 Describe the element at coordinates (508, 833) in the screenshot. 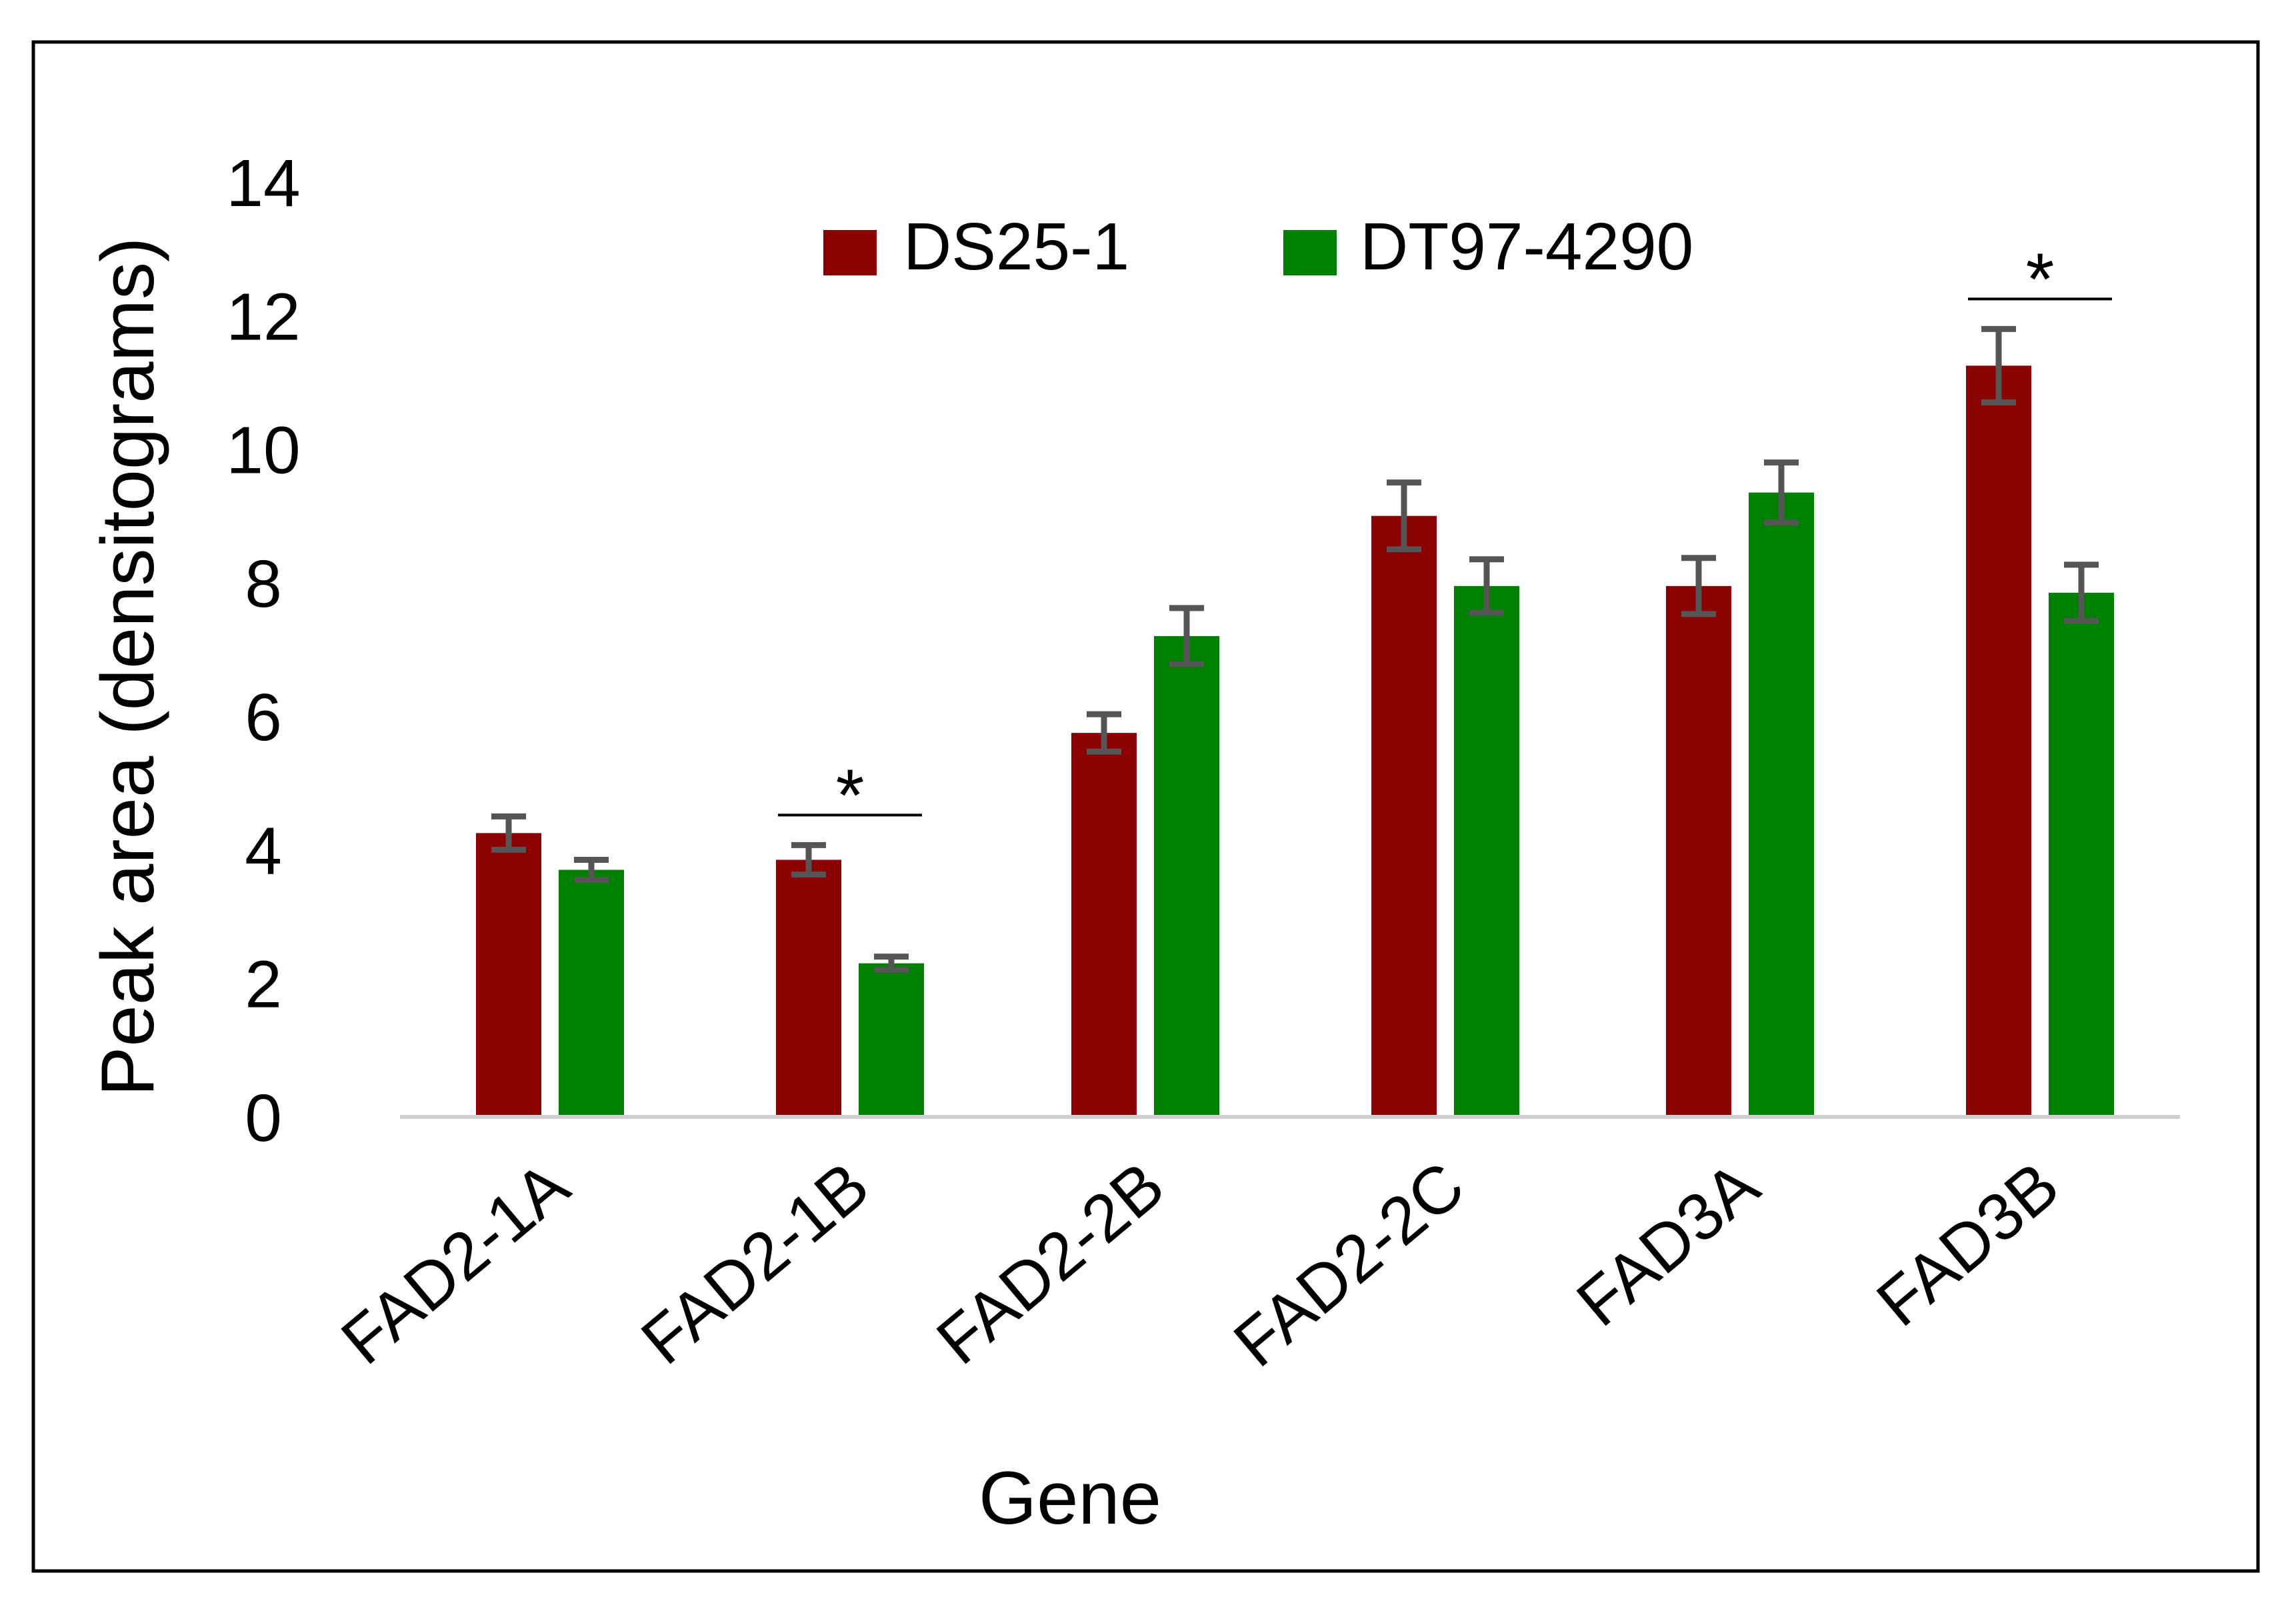

I see `error-bar-ds25-1-fad2-1a` at that location.